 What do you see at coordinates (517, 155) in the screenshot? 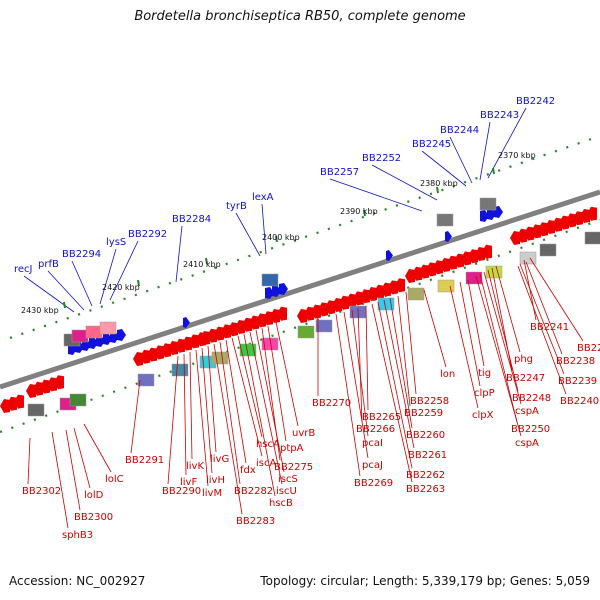
I see `kbp-tick-label: 2370 kbp` at bounding box center [517, 155].